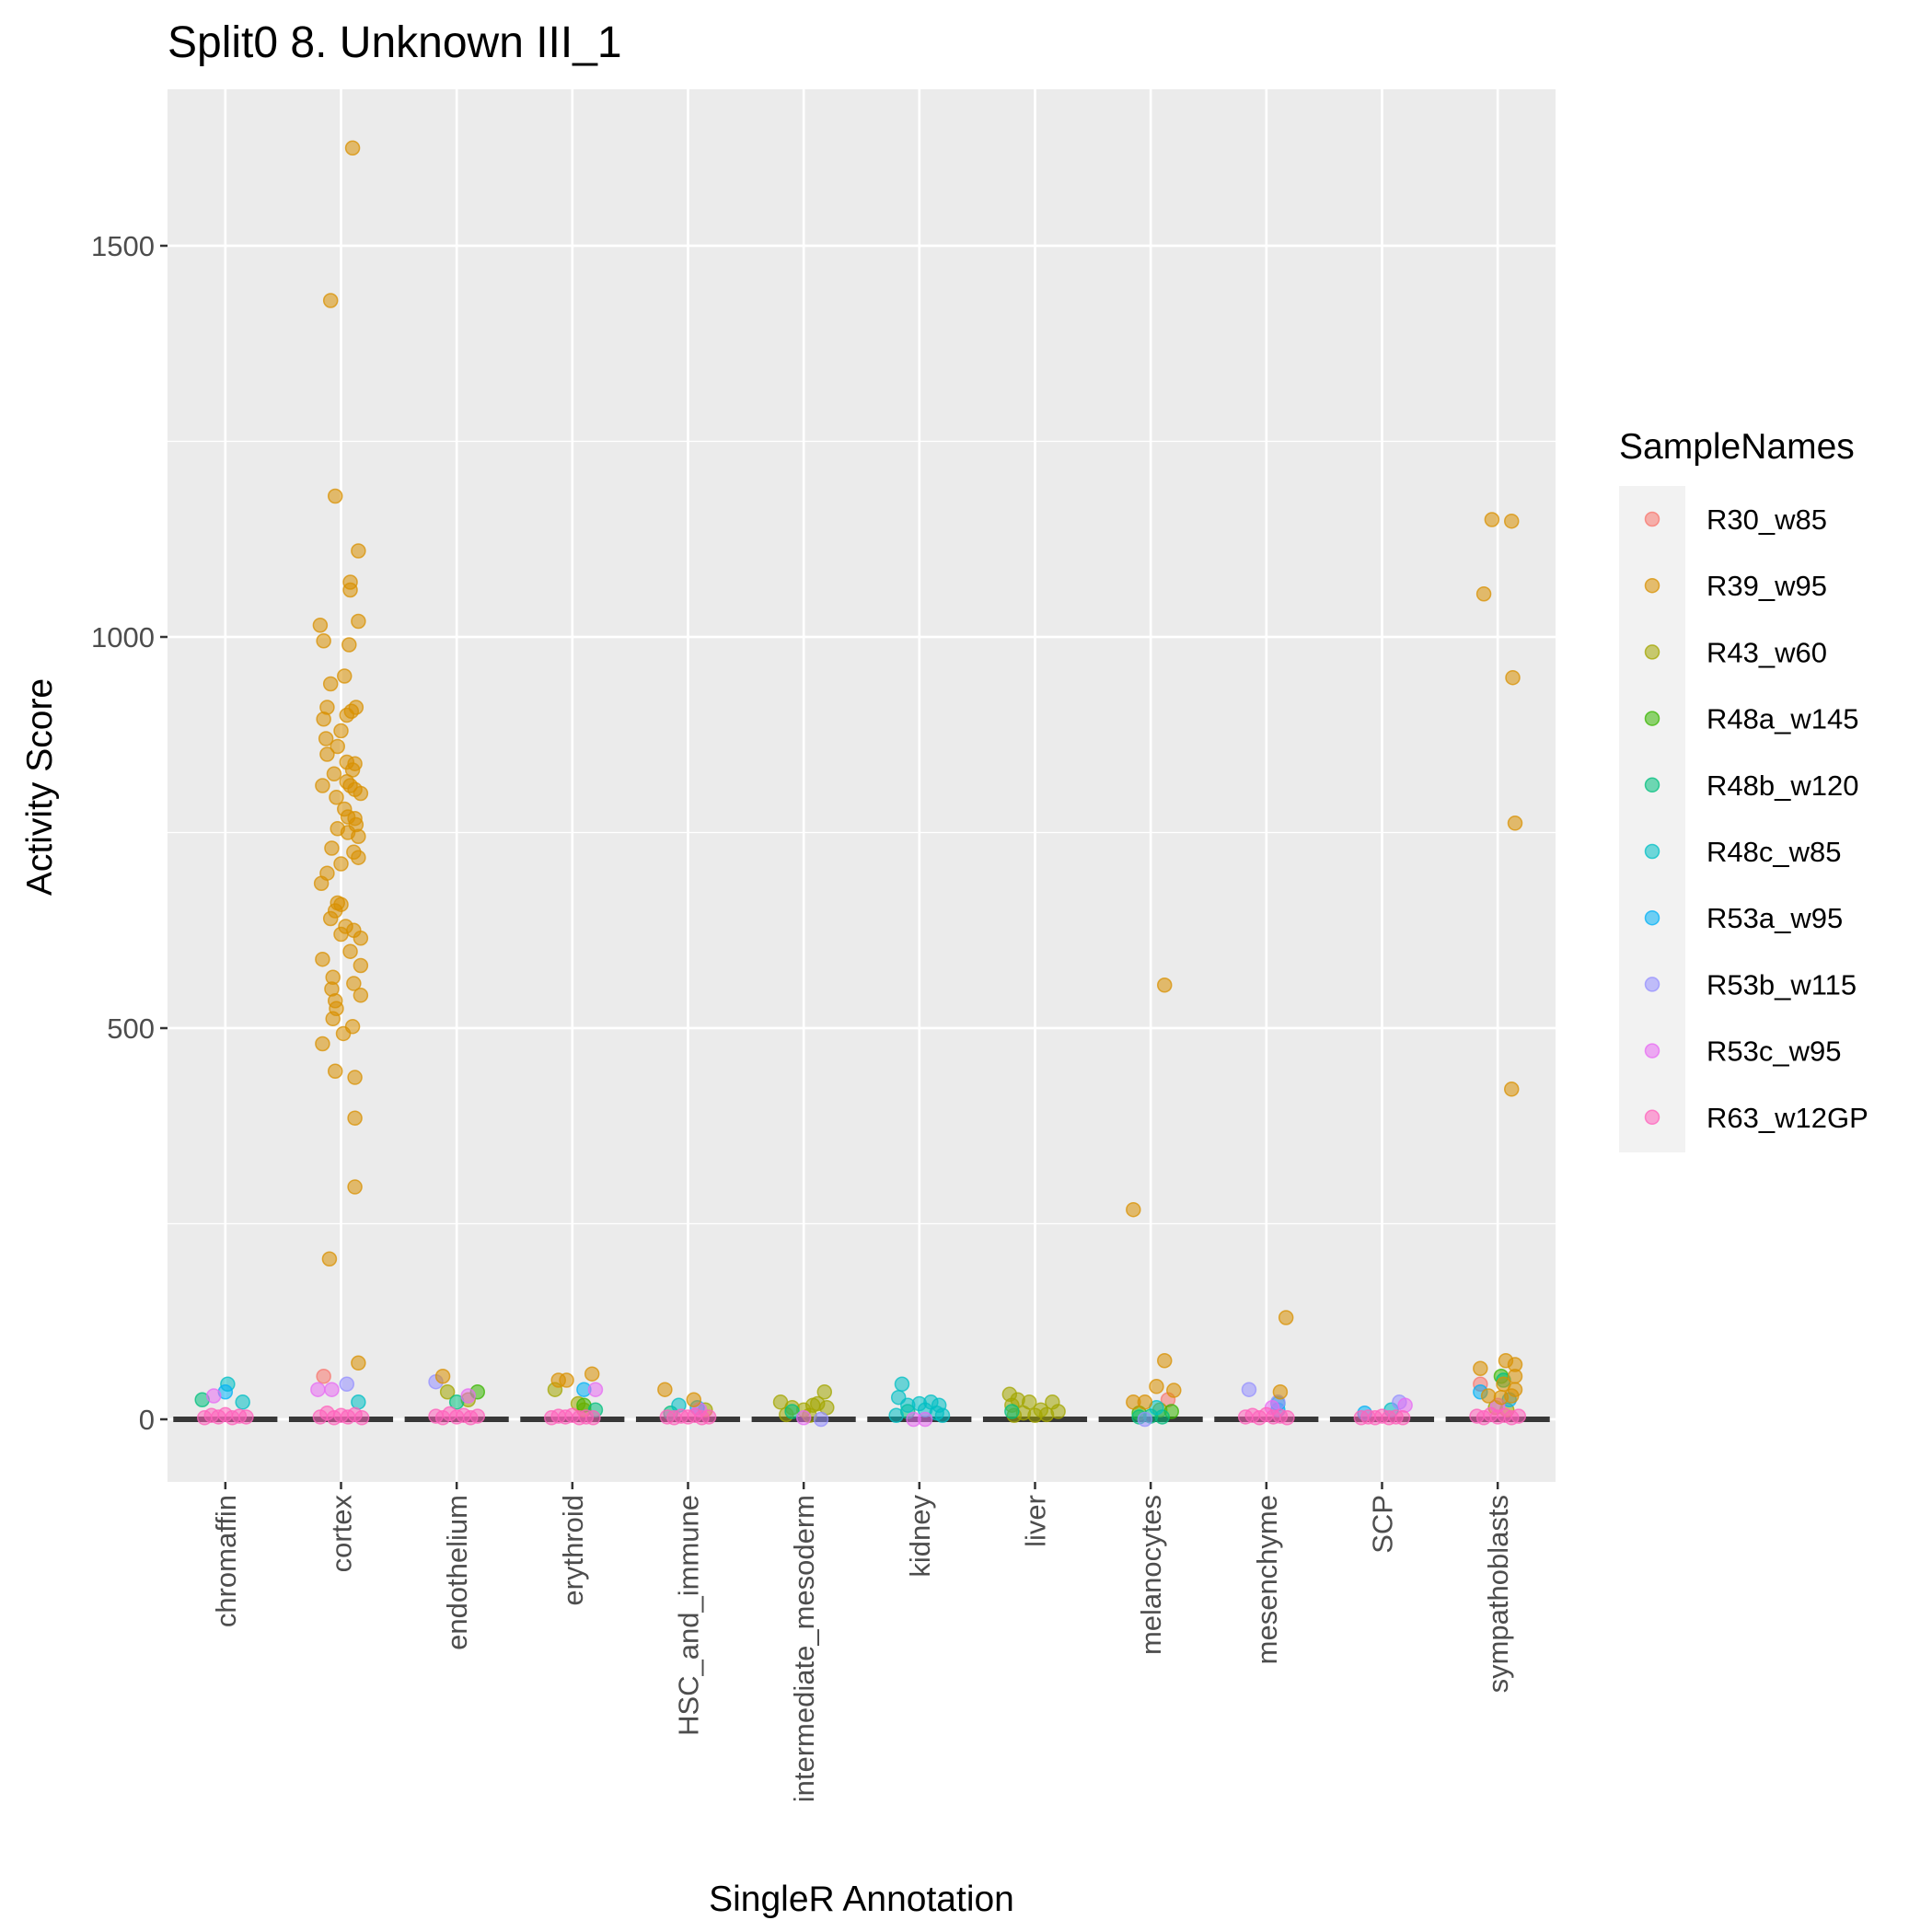  I want to click on x-tick-label: liver, so click(1036, 1521).